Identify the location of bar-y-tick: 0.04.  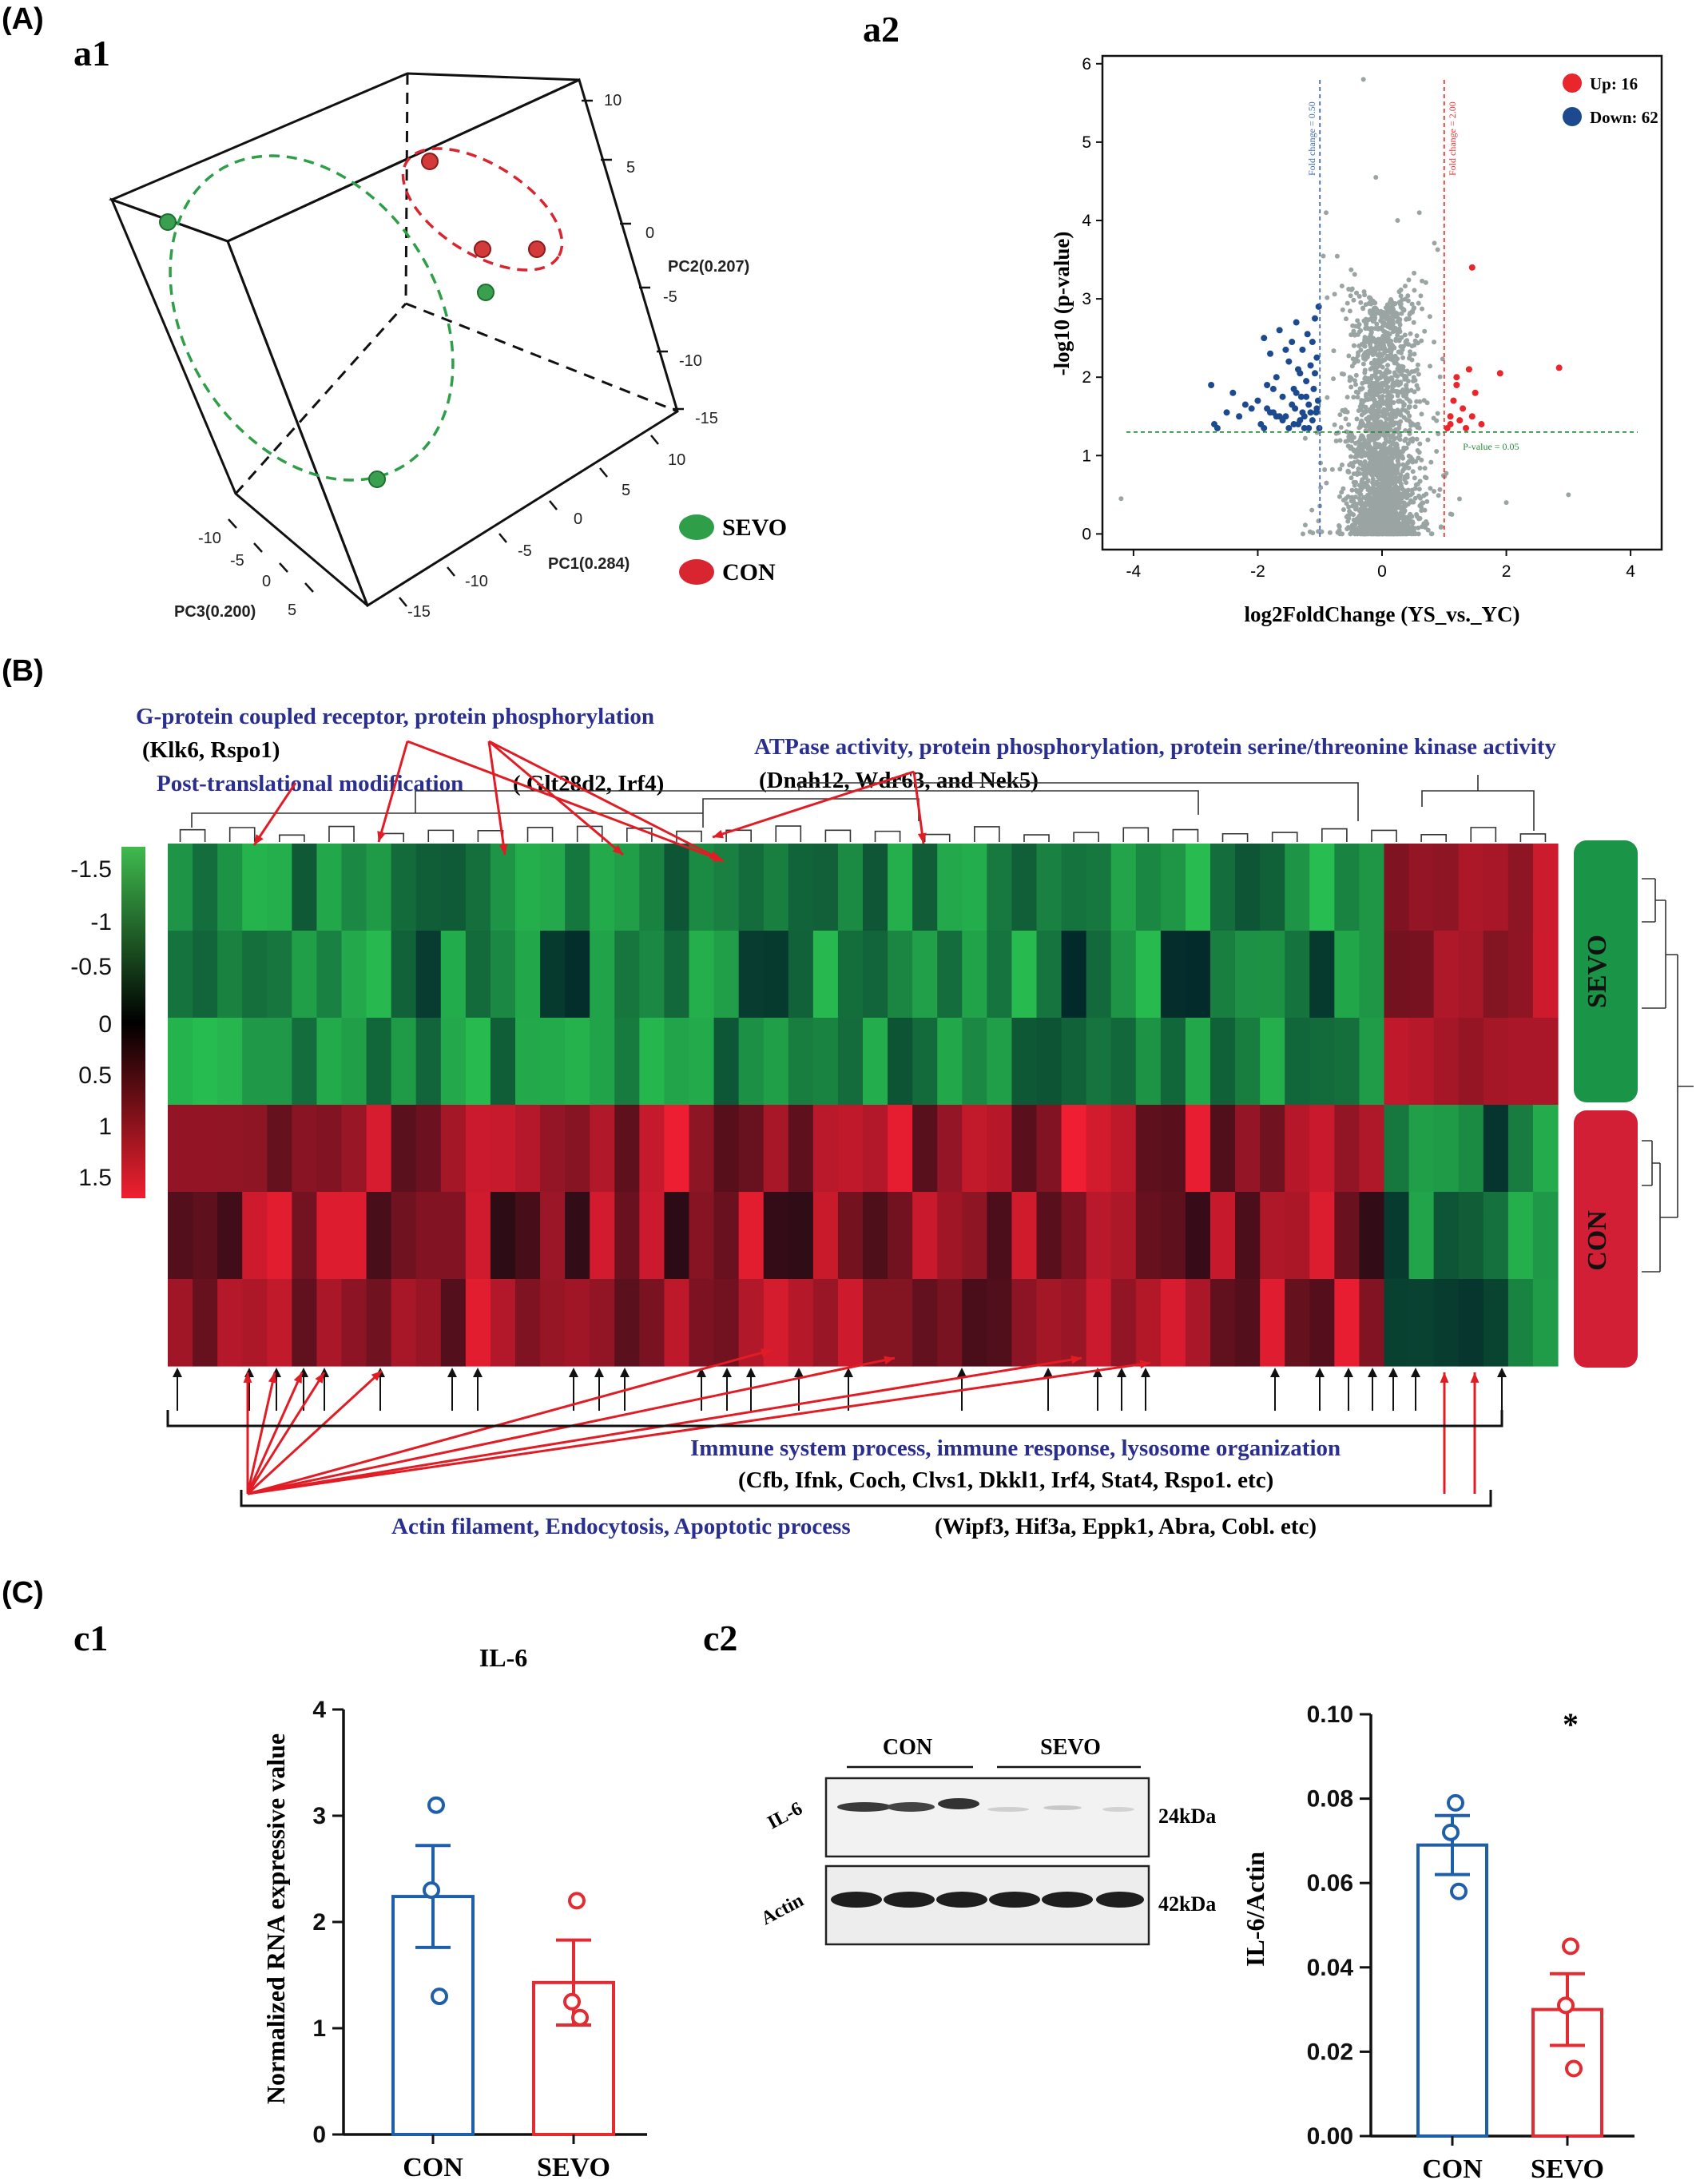
(1330, 1968).